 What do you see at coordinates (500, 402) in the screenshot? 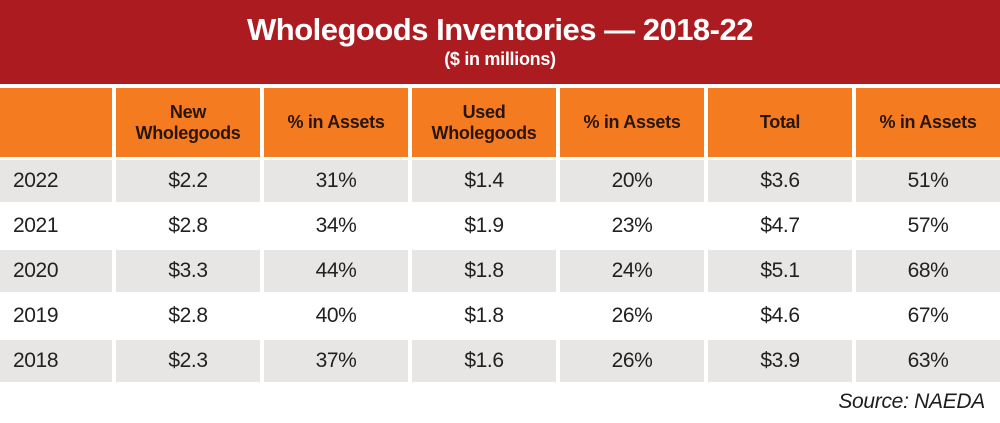
I see `source-row: Source: NAEDA` at bounding box center [500, 402].